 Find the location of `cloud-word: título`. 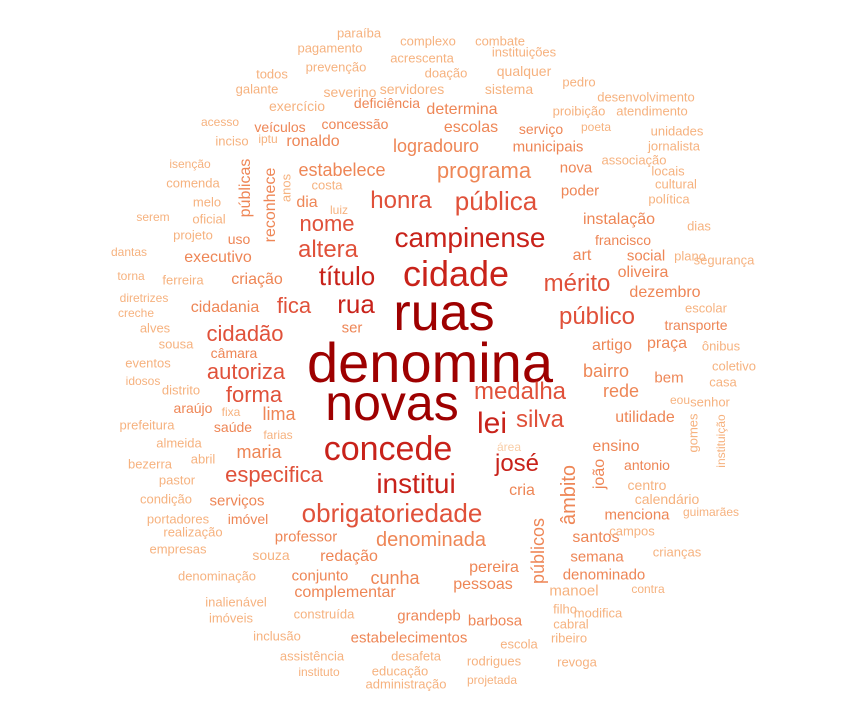

cloud-word: título is located at coordinates (347, 276).